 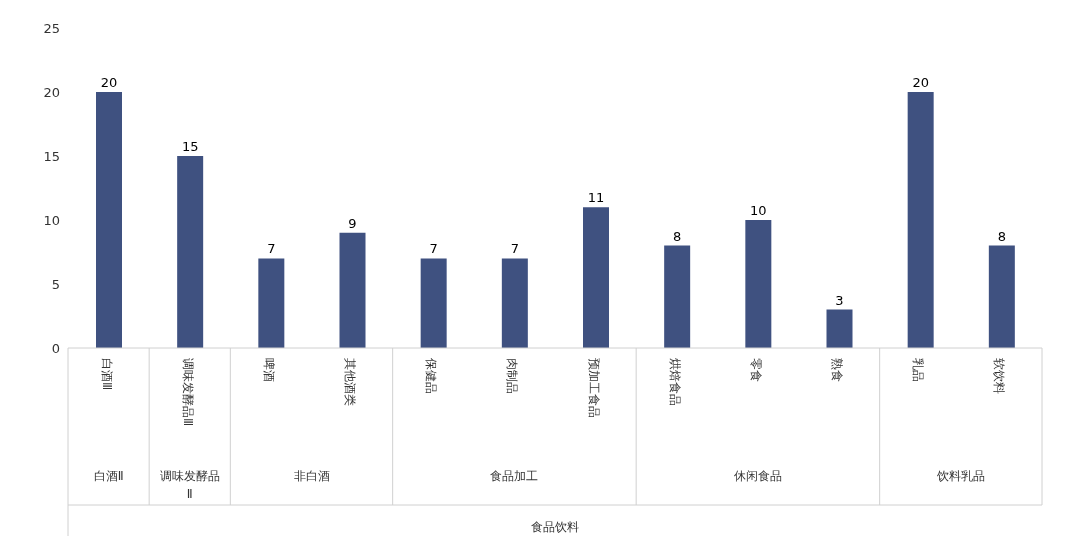 I want to click on x-tick-label: 白酒Ⅲ, so click(x=106, y=374).